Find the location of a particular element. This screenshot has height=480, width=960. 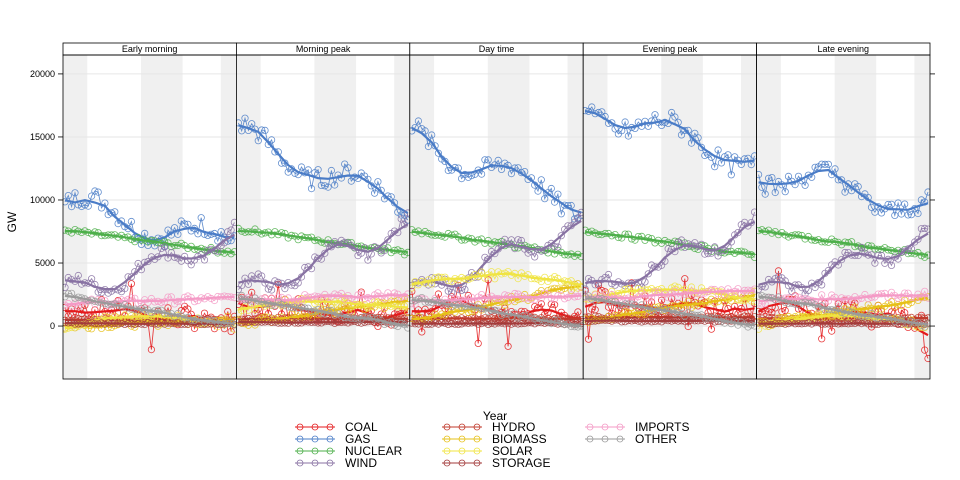

legend-label: WIND is located at coordinates (361, 463).